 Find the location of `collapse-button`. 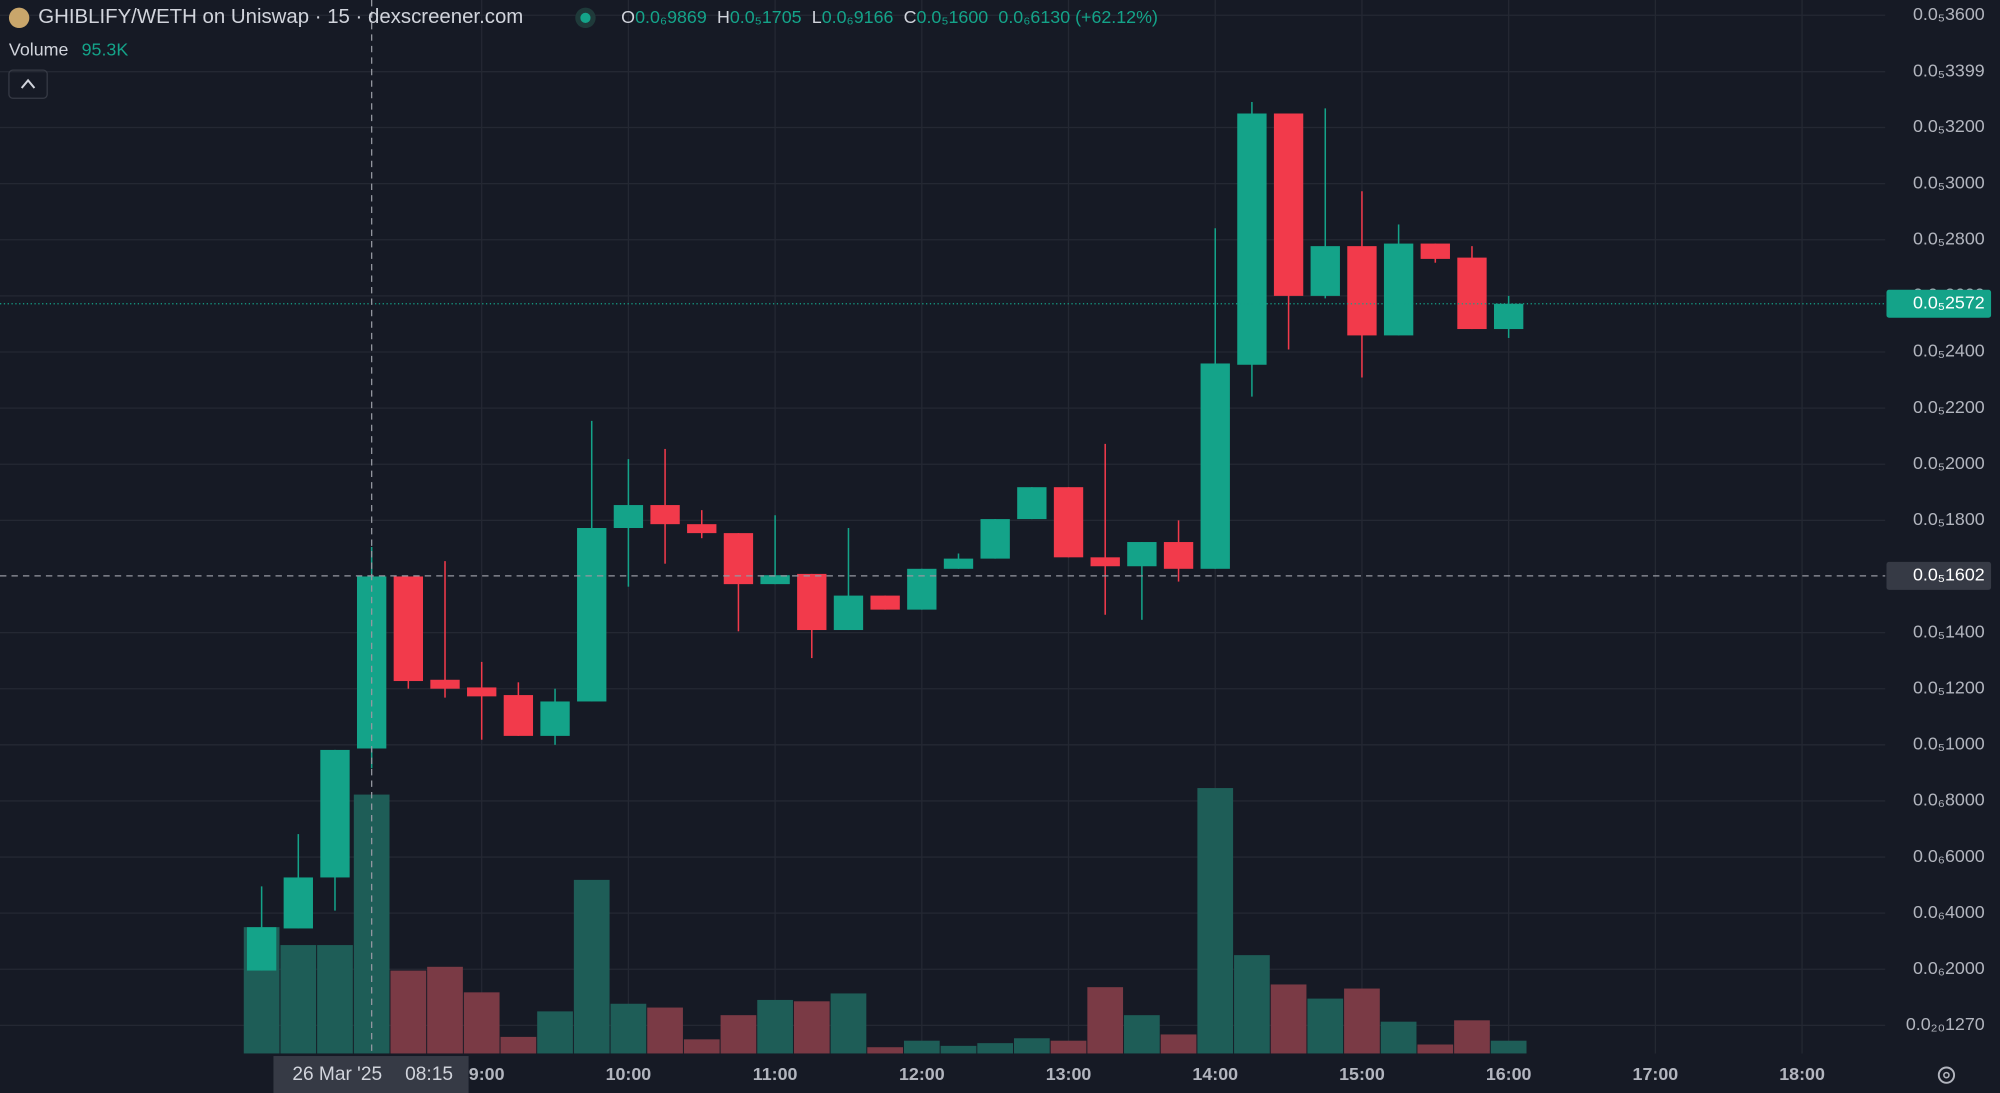

collapse-button is located at coordinates (28, 84).